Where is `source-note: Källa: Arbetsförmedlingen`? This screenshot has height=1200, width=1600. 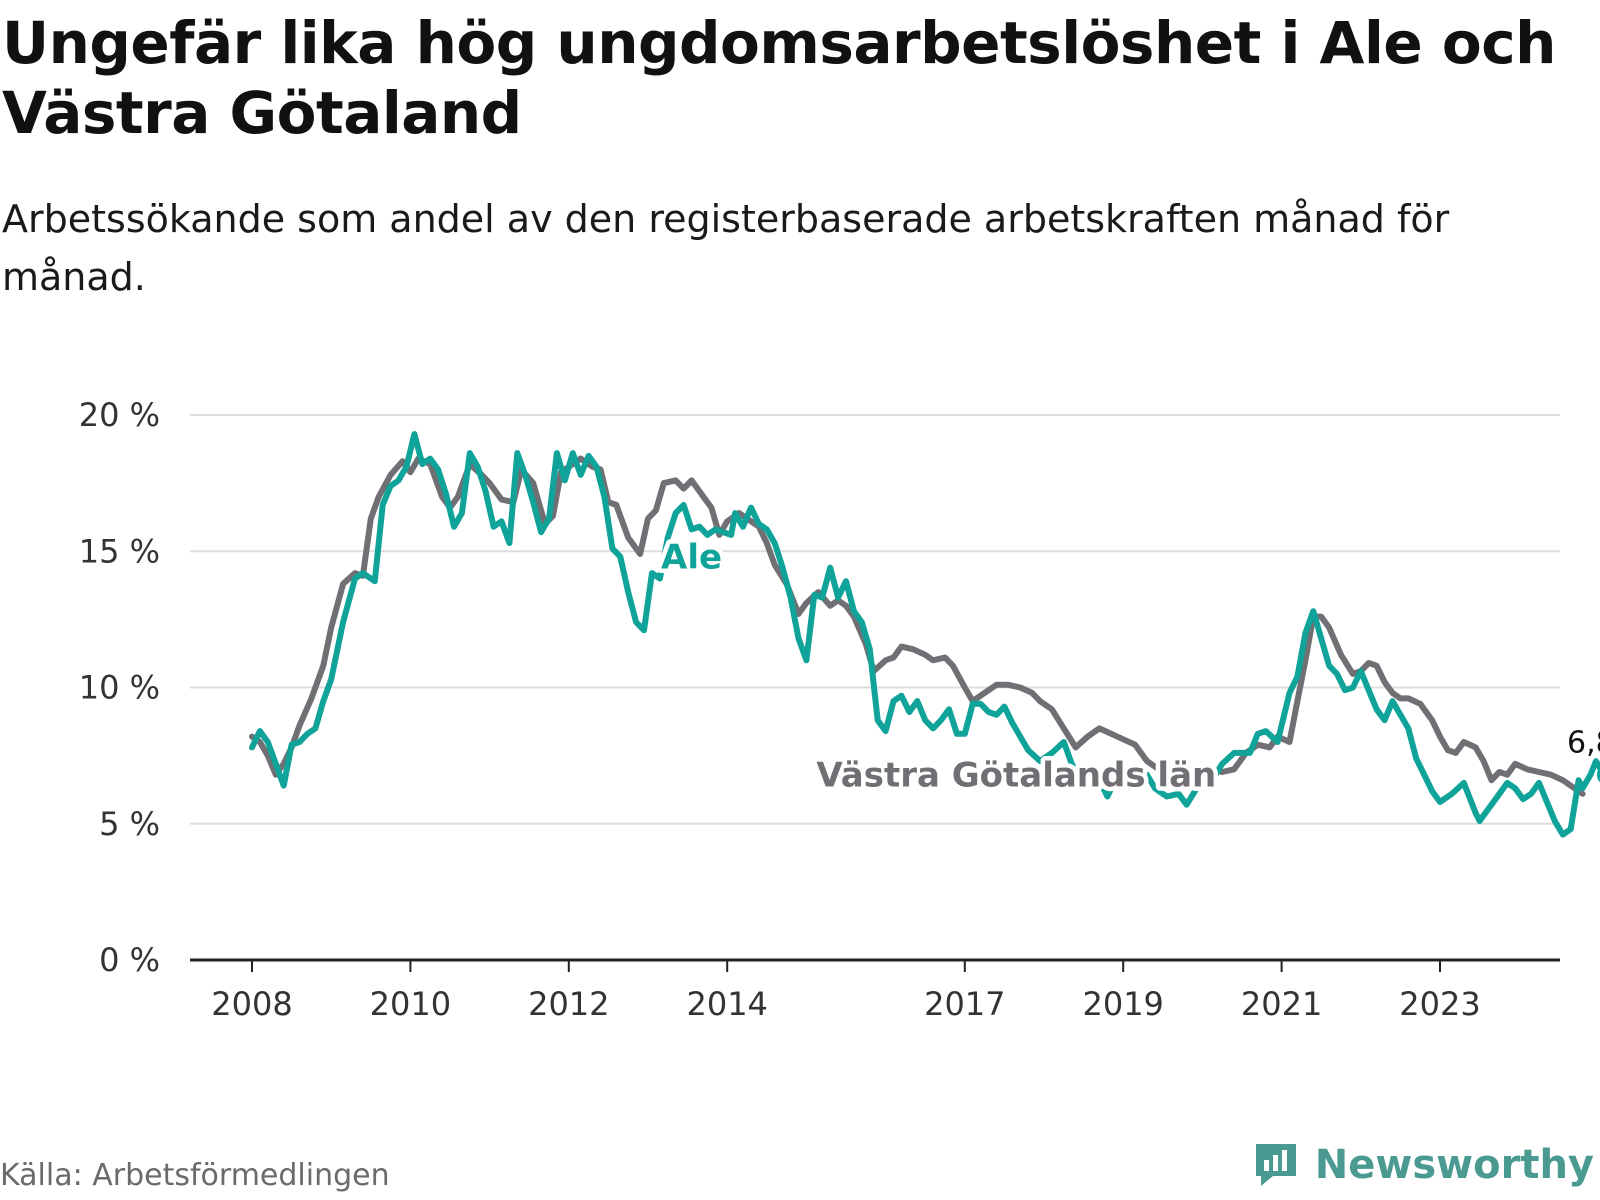 source-note: Källa: Arbetsförmedlingen is located at coordinates (195, 1175).